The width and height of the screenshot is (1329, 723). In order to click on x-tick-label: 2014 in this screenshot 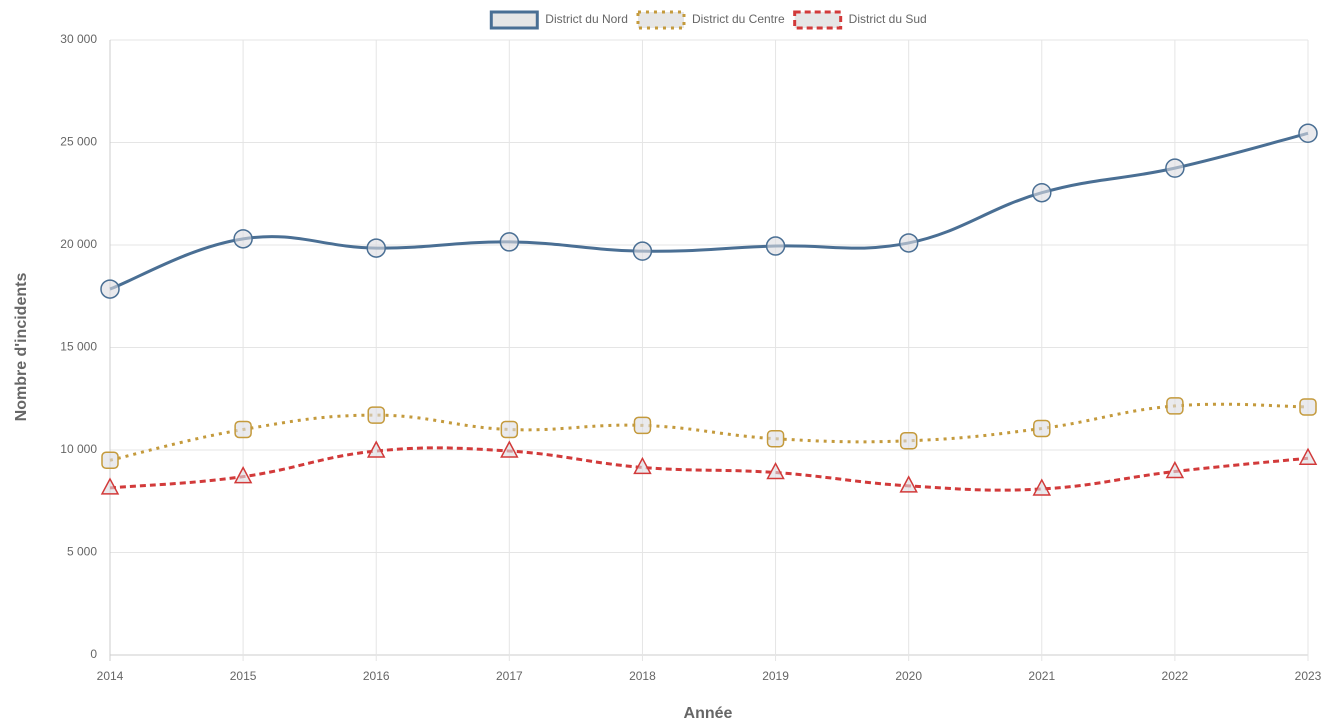, I will do `click(110, 676)`.